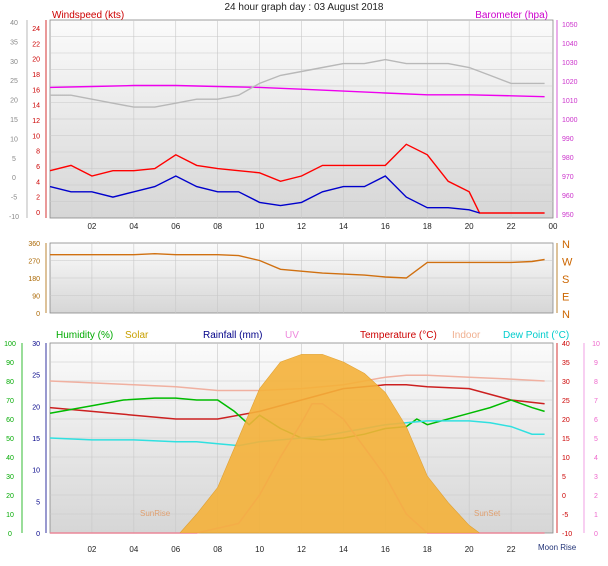 The height and width of the screenshot is (566, 608). Describe the element at coordinates (232, 335) in the screenshot. I see `legend-label: Rainfall (mm)` at that location.